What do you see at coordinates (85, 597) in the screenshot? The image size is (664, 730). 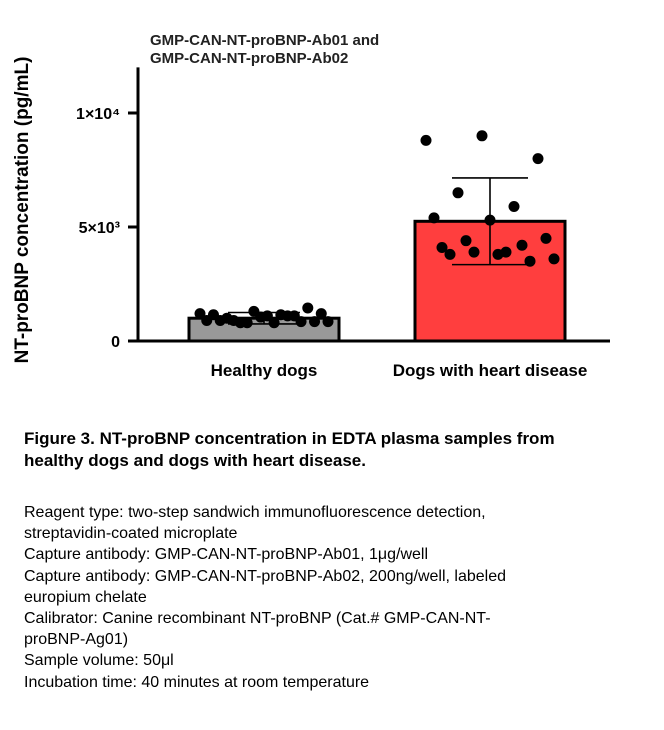 I see `detail-line: europium chelate` at bounding box center [85, 597].